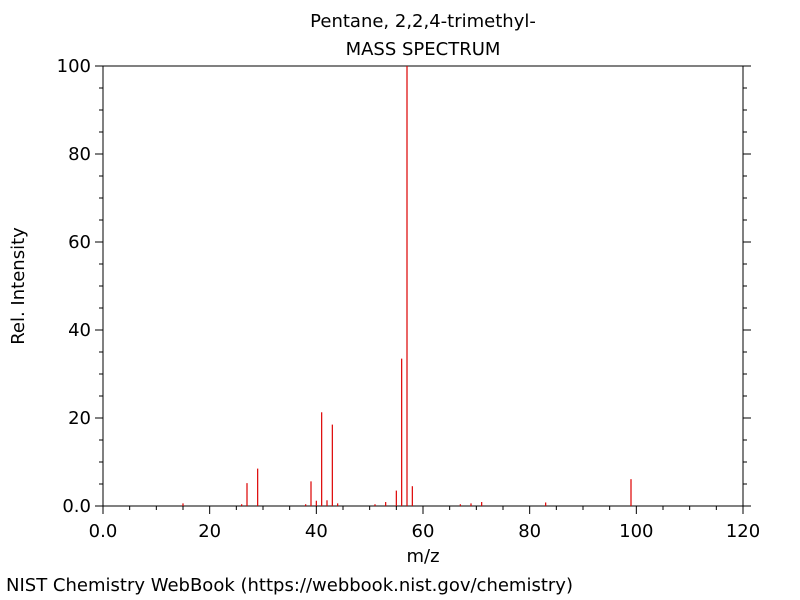 The height and width of the screenshot is (600, 800). Describe the element at coordinates (76, 506) in the screenshot. I see `y-tick-label: 0.0` at that location.